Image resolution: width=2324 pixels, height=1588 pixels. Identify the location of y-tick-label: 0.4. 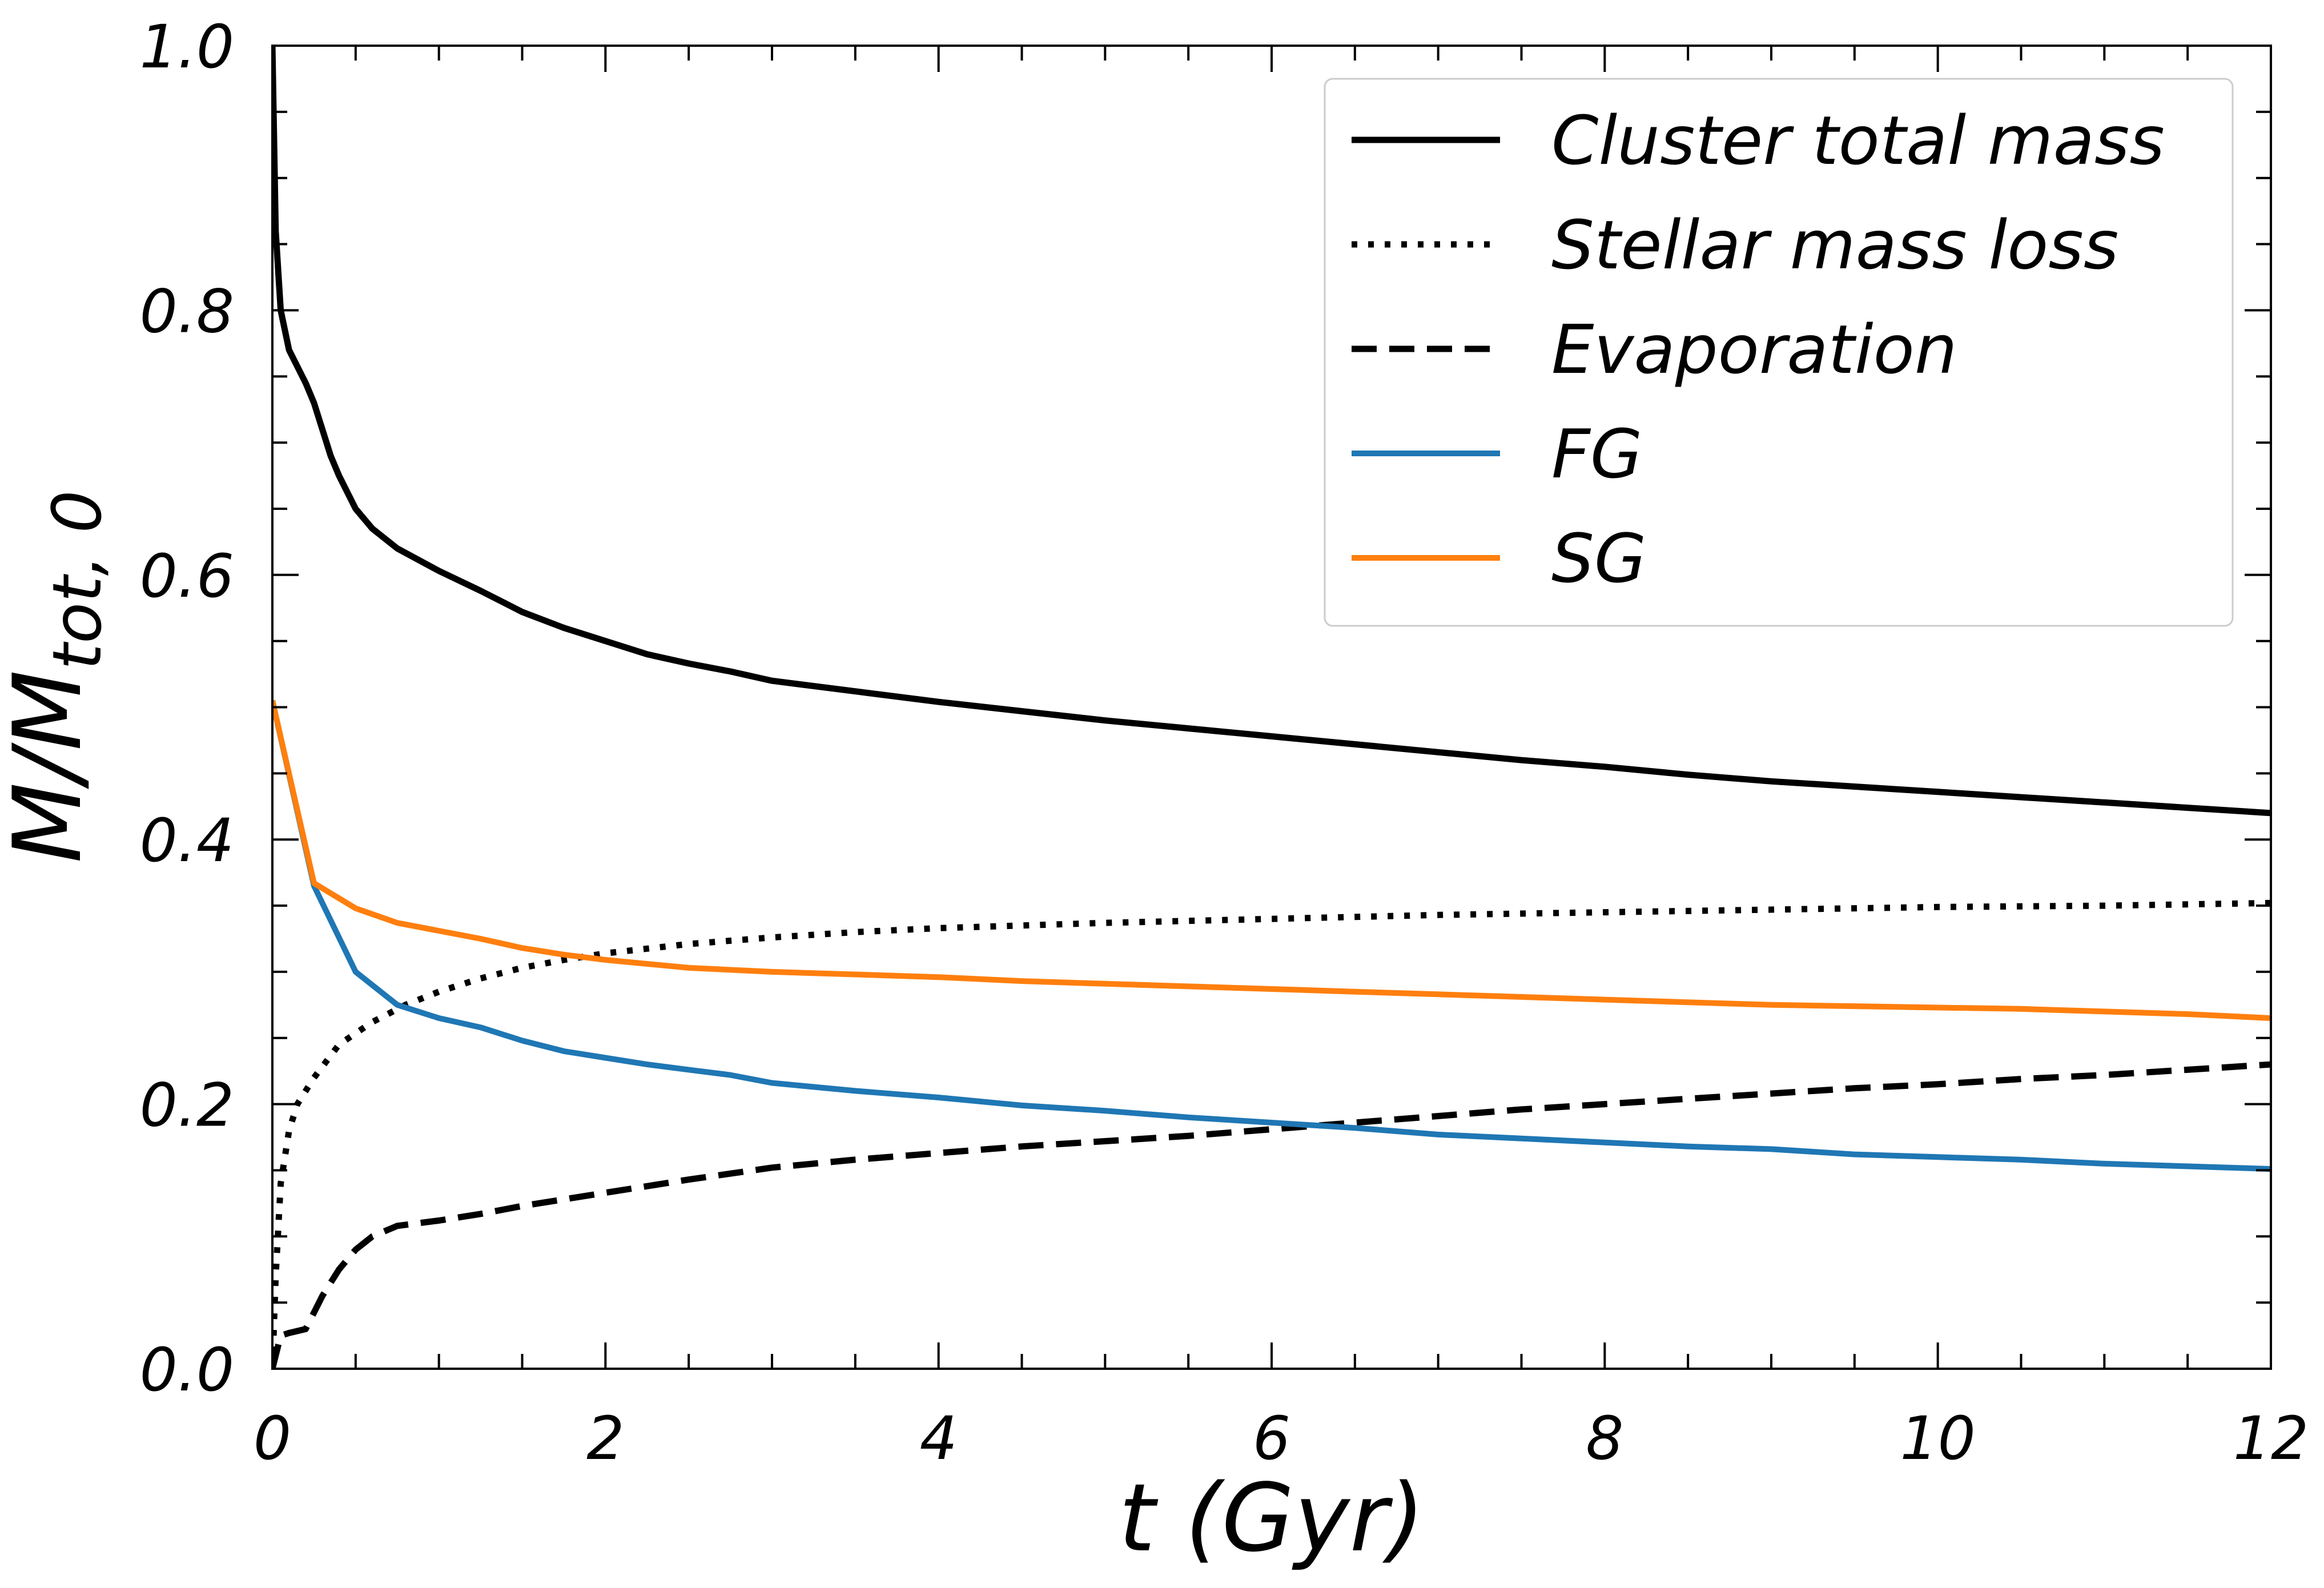
(187, 841).